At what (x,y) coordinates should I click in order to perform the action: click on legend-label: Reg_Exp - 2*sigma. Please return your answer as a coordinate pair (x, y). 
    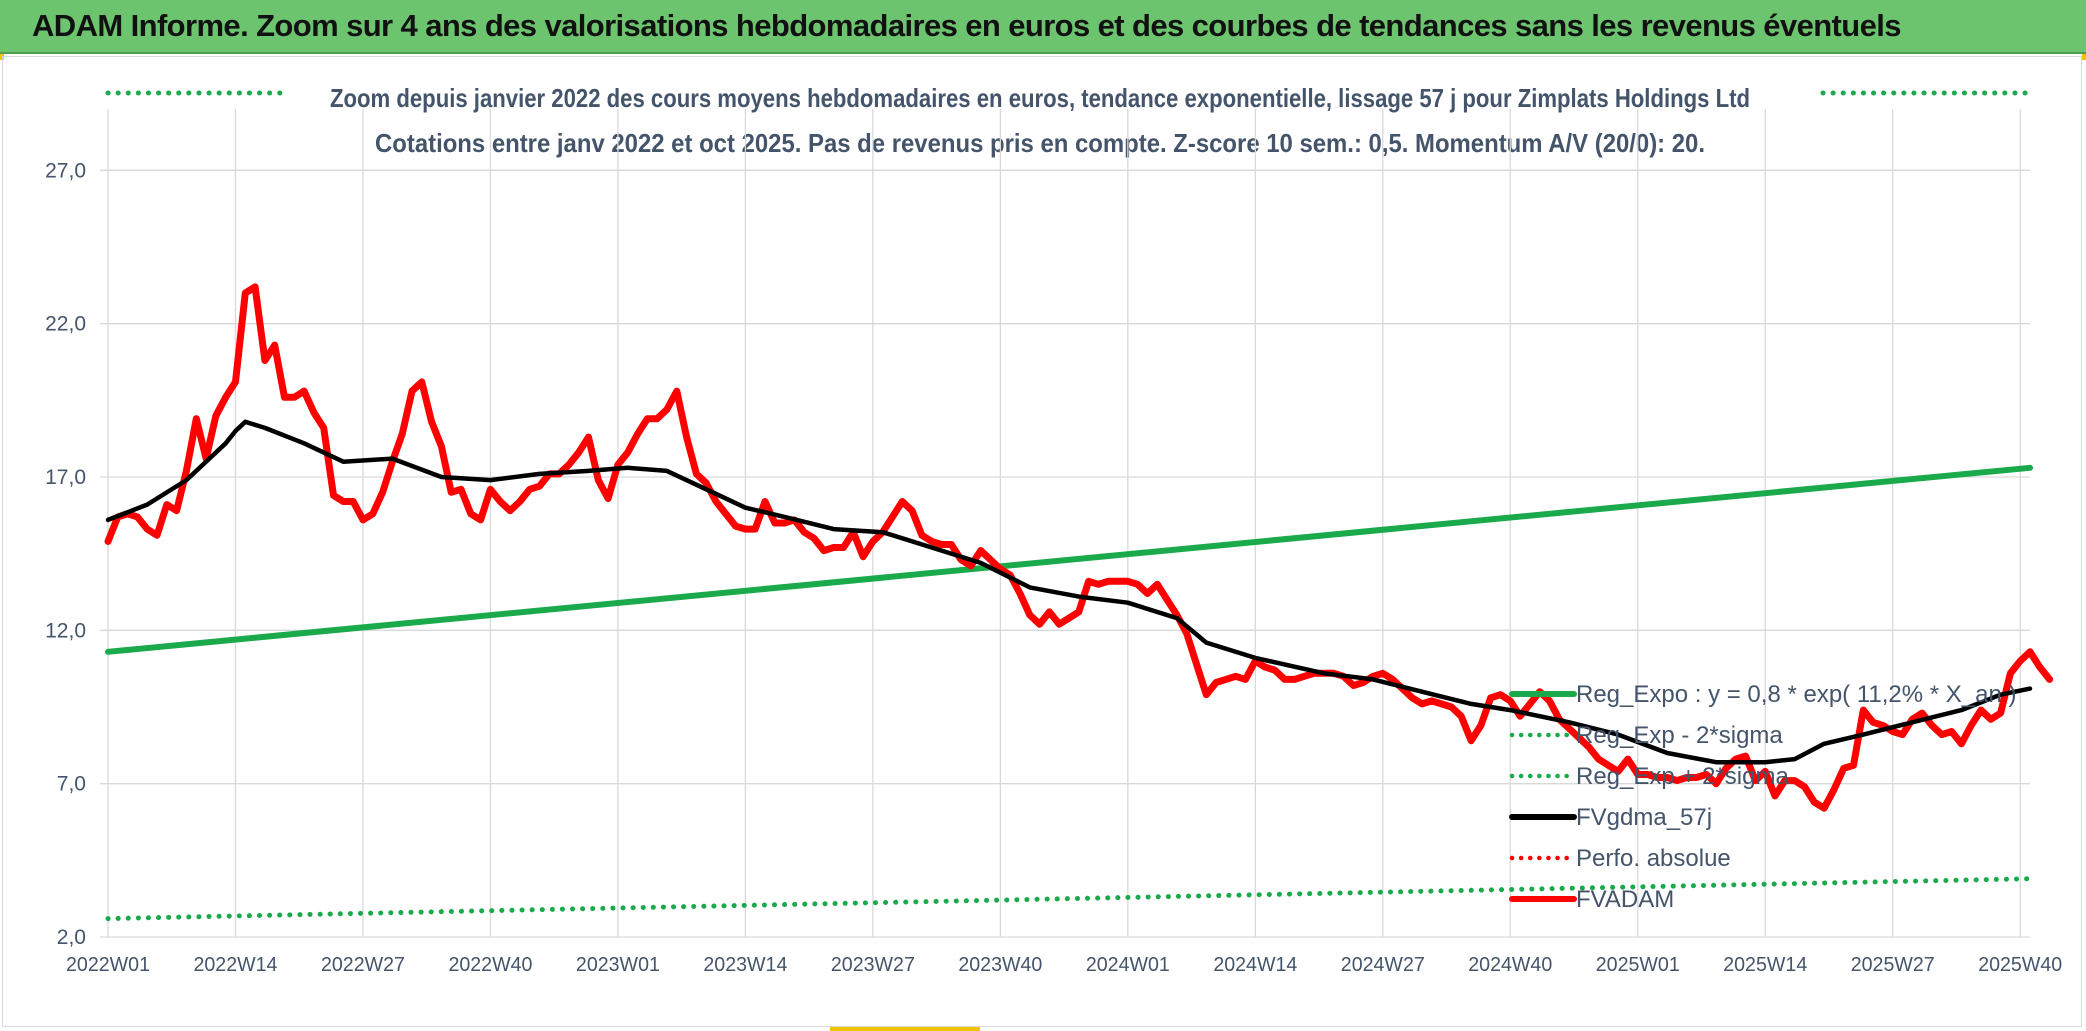
    Looking at the image, I should click on (1679, 735).